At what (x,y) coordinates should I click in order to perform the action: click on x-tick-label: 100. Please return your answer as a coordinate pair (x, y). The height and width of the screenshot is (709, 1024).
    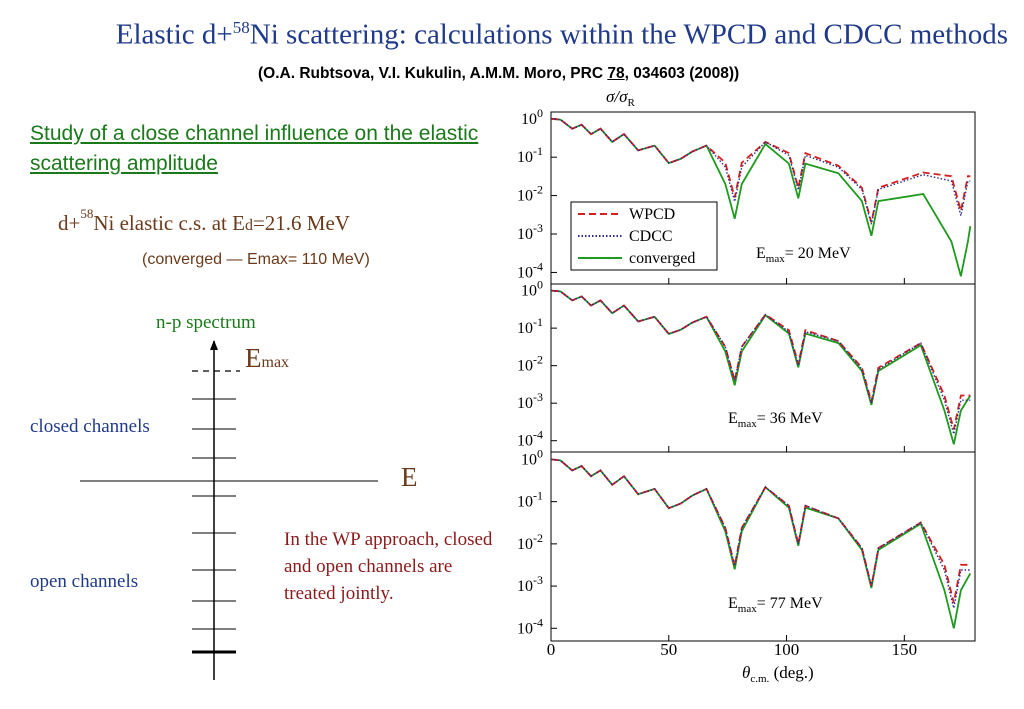
    Looking at the image, I should click on (787, 649).